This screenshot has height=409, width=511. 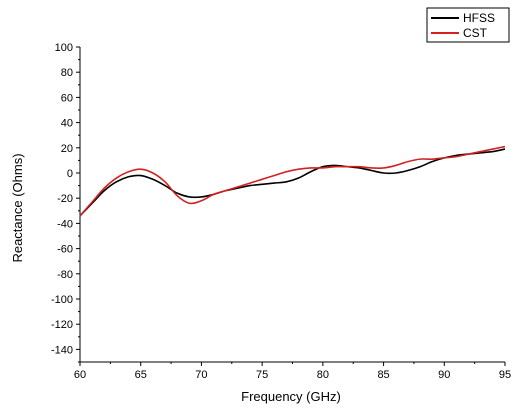 I want to click on y-tick-label: 20, so click(x=67, y=149).